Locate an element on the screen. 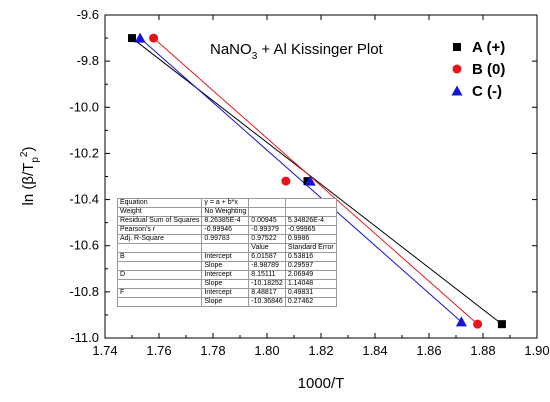 This screenshot has height=402, width=550. x-tick-label: 1.76 is located at coordinates (158, 350).